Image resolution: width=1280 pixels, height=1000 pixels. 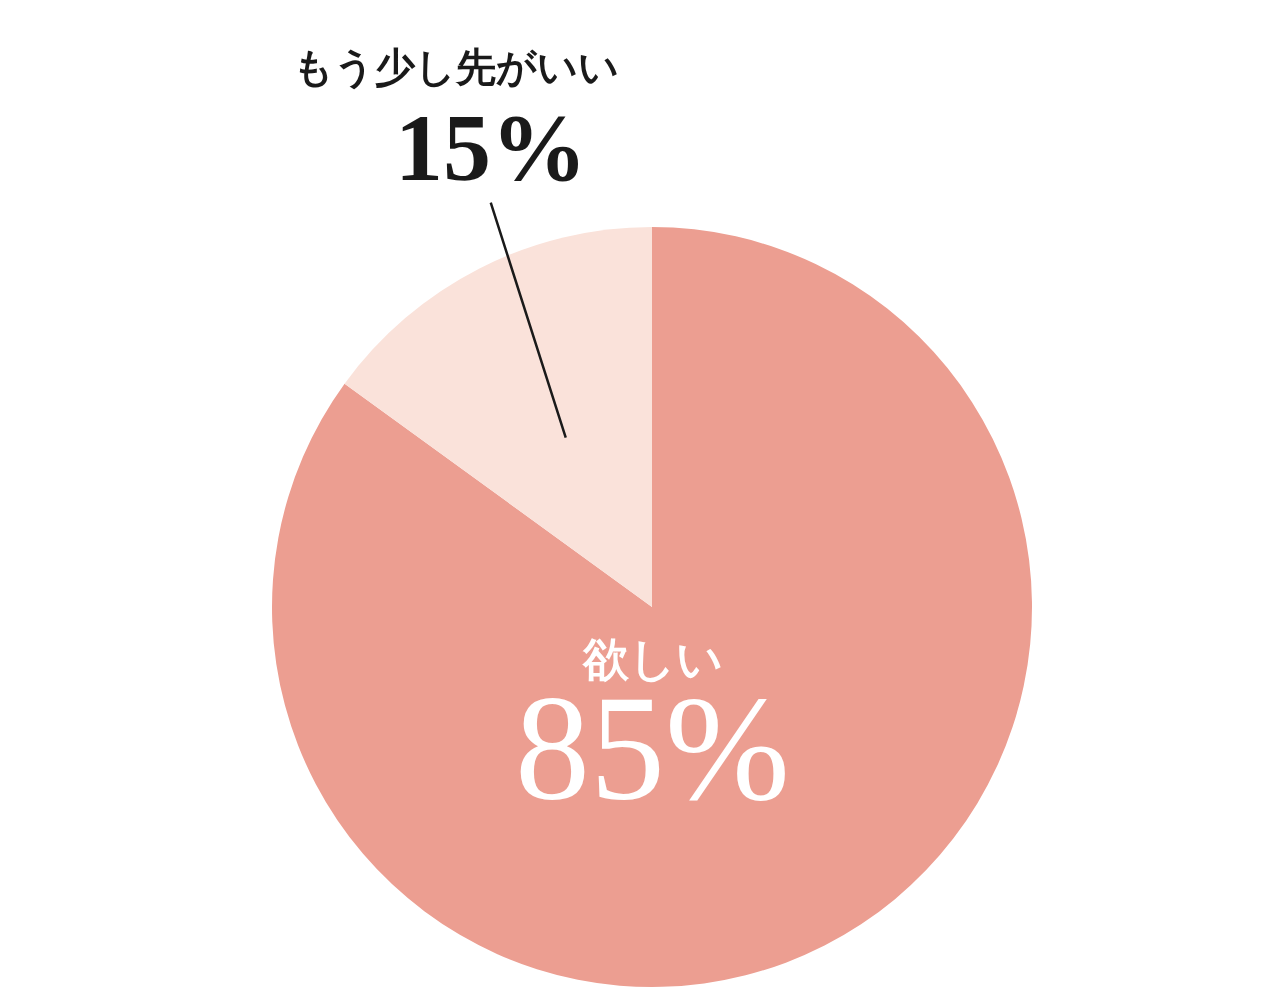 What do you see at coordinates (491, 147) in the screenshot?
I see `data-label: 15%` at bounding box center [491, 147].